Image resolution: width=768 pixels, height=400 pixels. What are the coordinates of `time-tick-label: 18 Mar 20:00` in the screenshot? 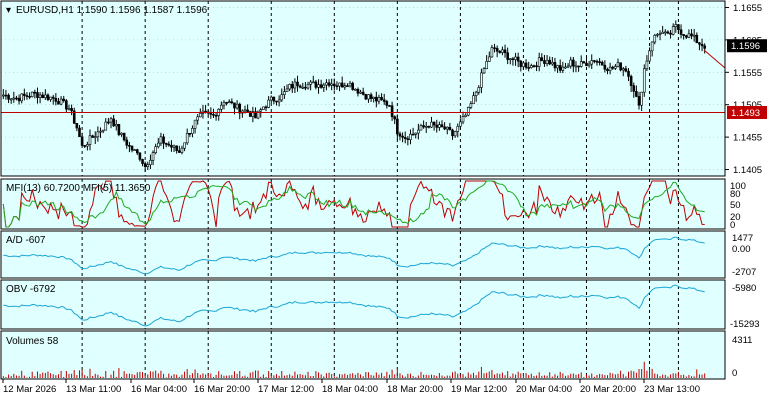 It's located at (415, 389).